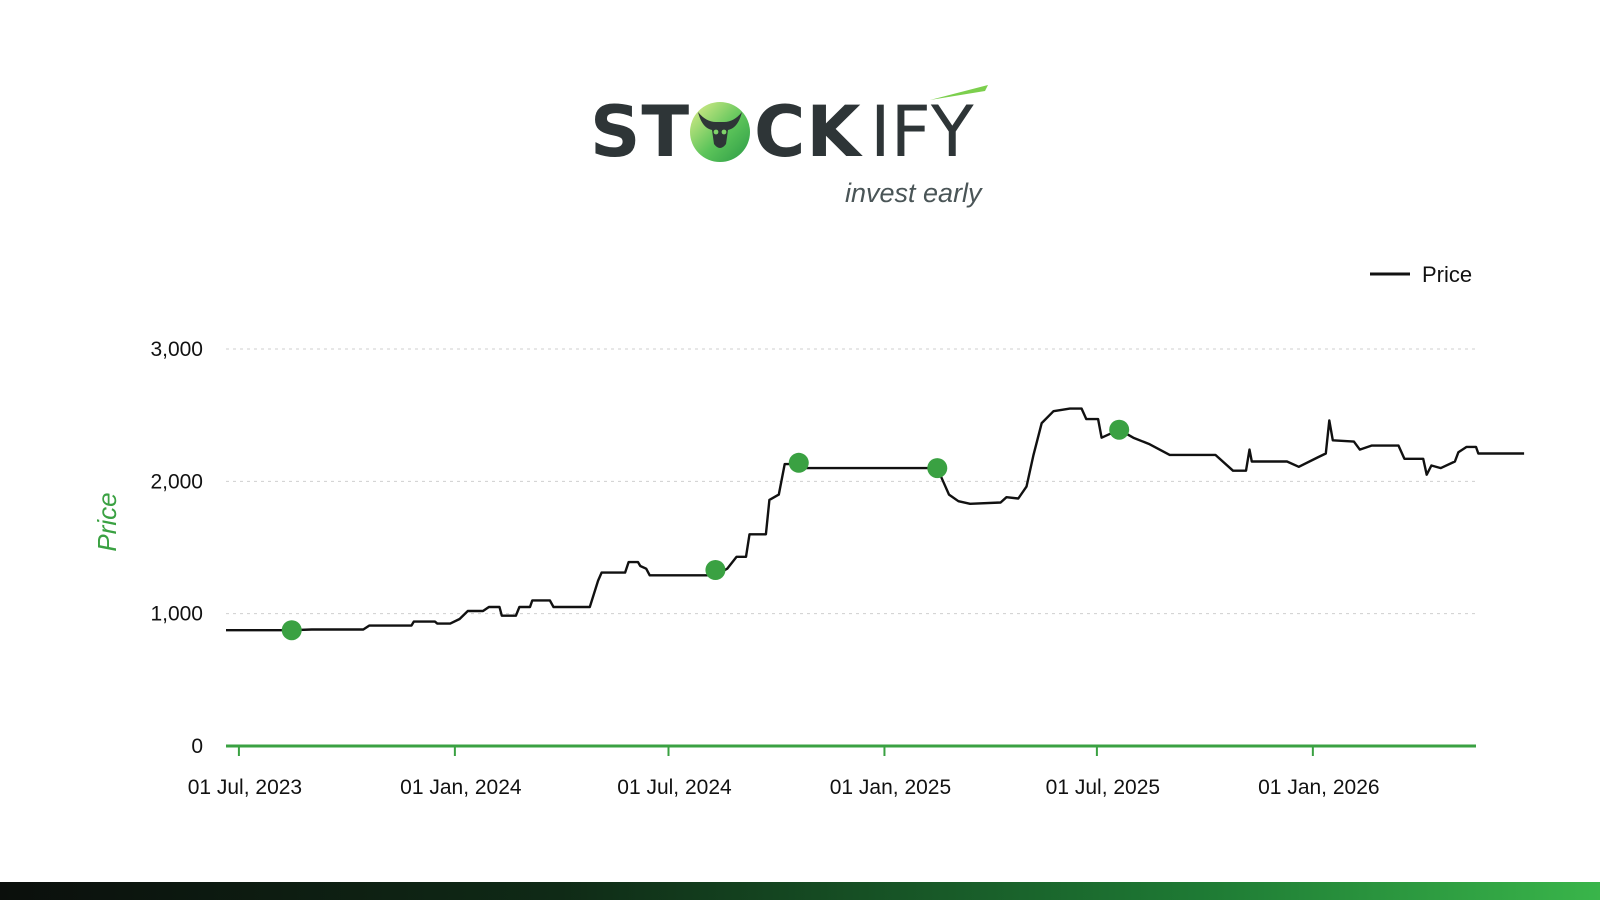  What do you see at coordinates (1447, 274) in the screenshot?
I see `legend-label-price: Price` at bounding box center [1447, 274].